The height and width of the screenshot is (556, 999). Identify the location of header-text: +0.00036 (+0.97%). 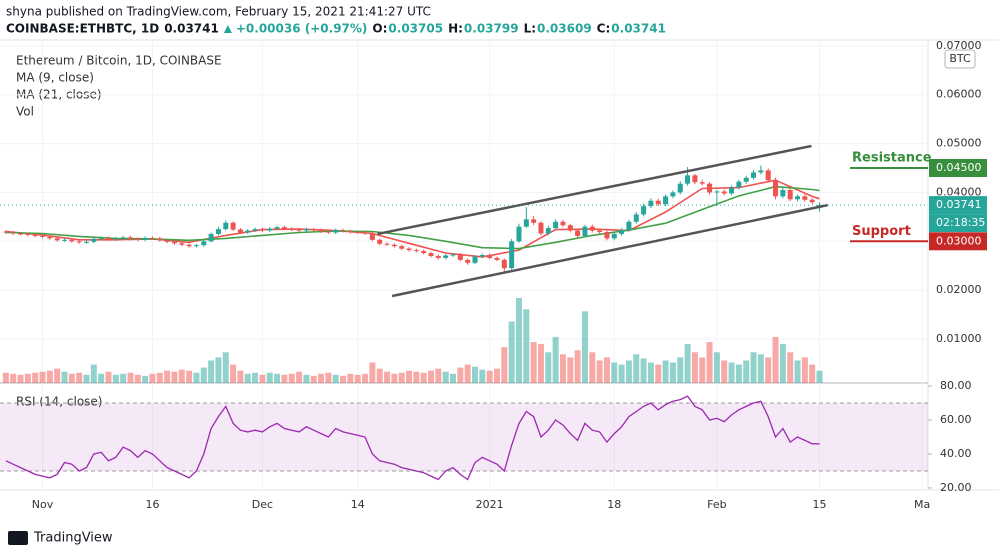
(302, 29).